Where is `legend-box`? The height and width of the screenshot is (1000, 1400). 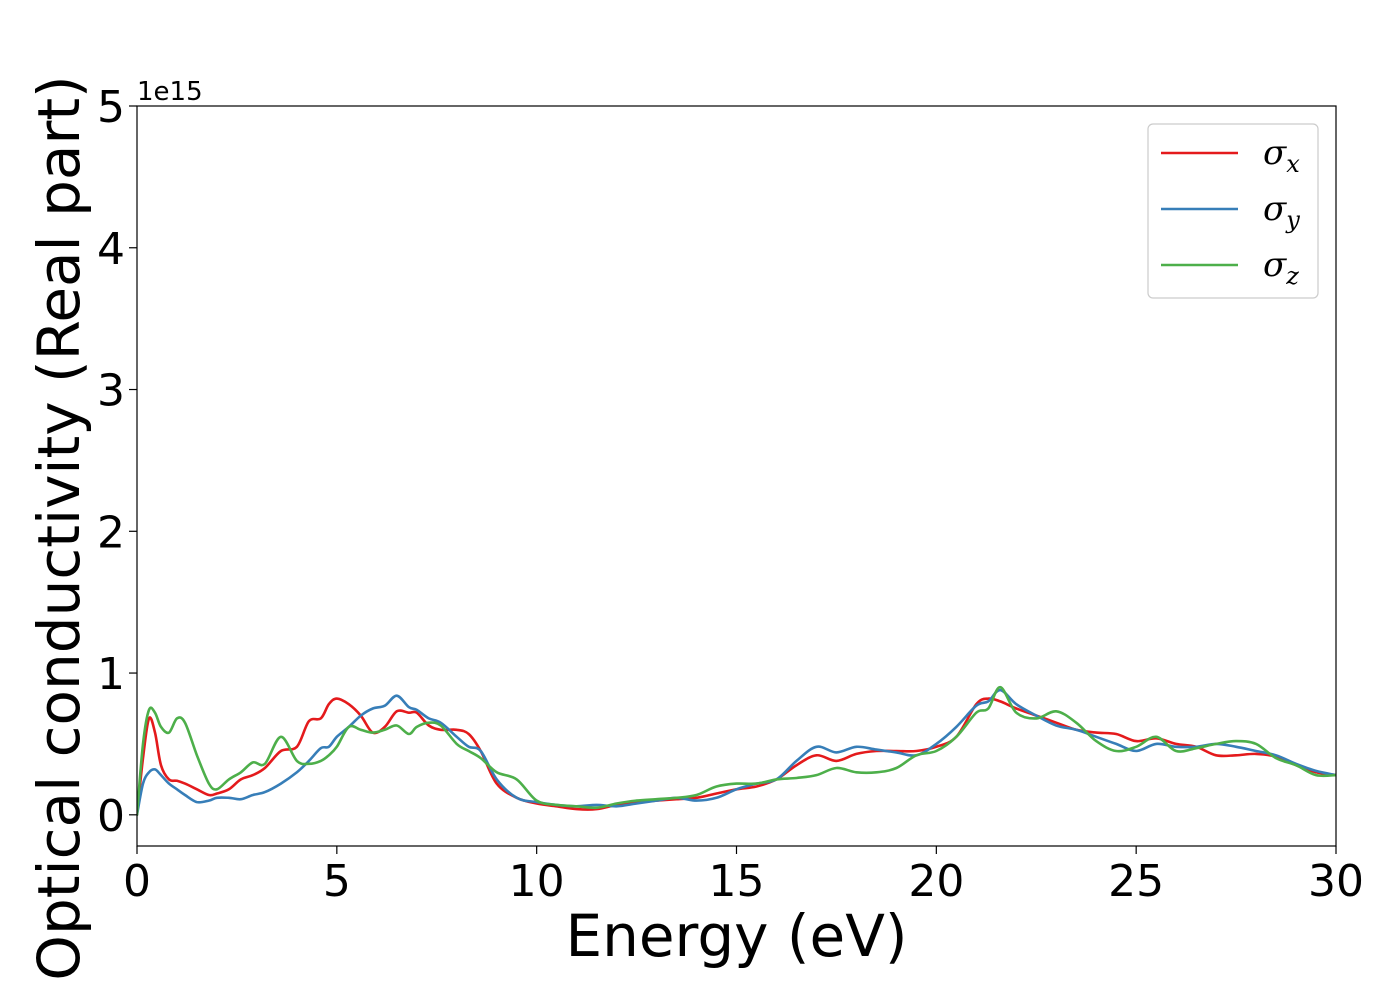
legend-box is located at coordinates (1233, 211).